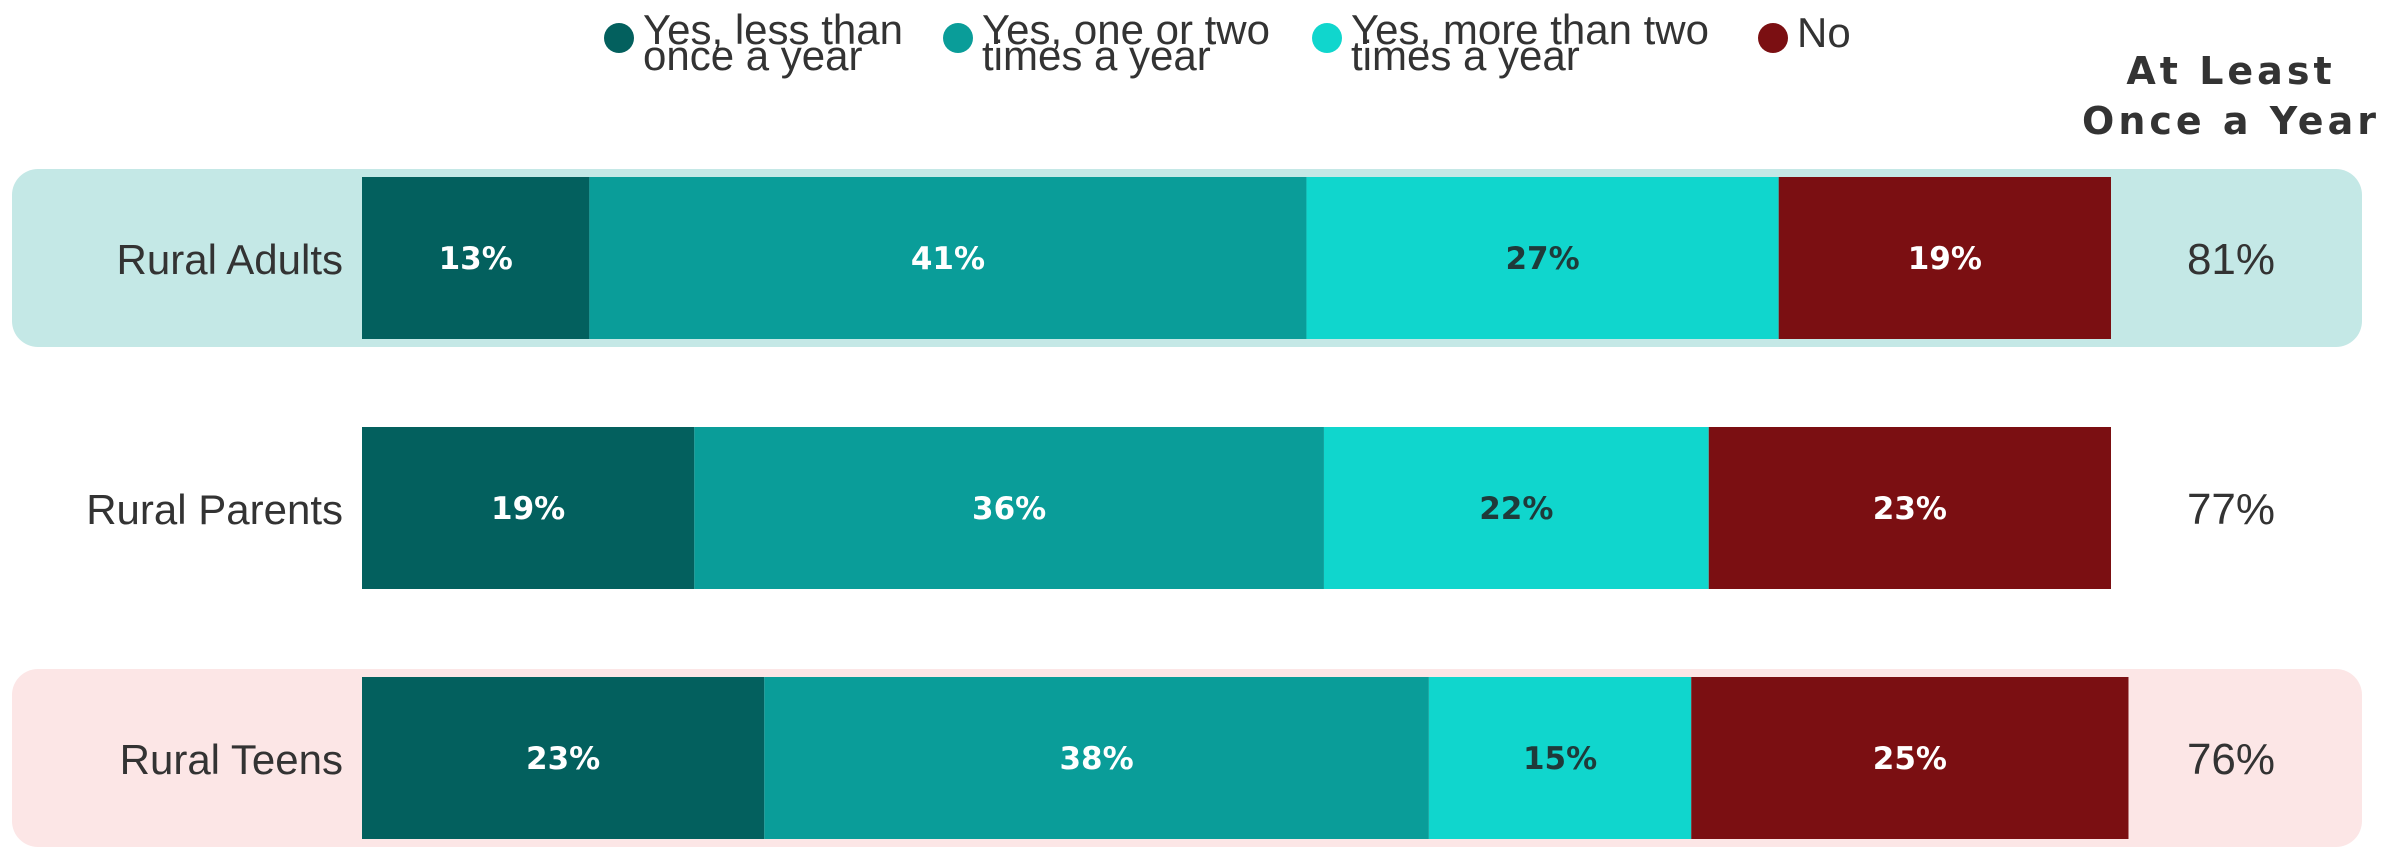  What do you see at coordinates (1126, 29) in the screenshot?
I see `legend-label: Yes, one or two` at bounding box center [1126, 29].